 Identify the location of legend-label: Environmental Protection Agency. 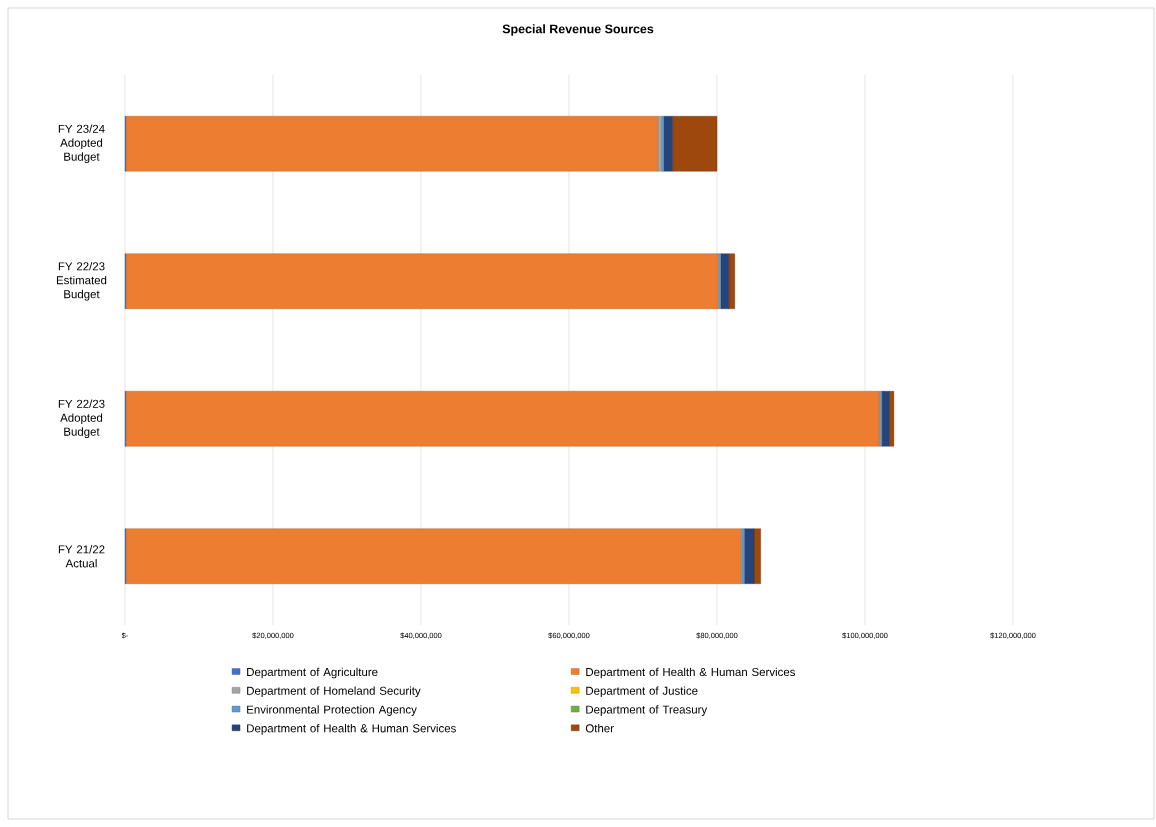
(332, 710).